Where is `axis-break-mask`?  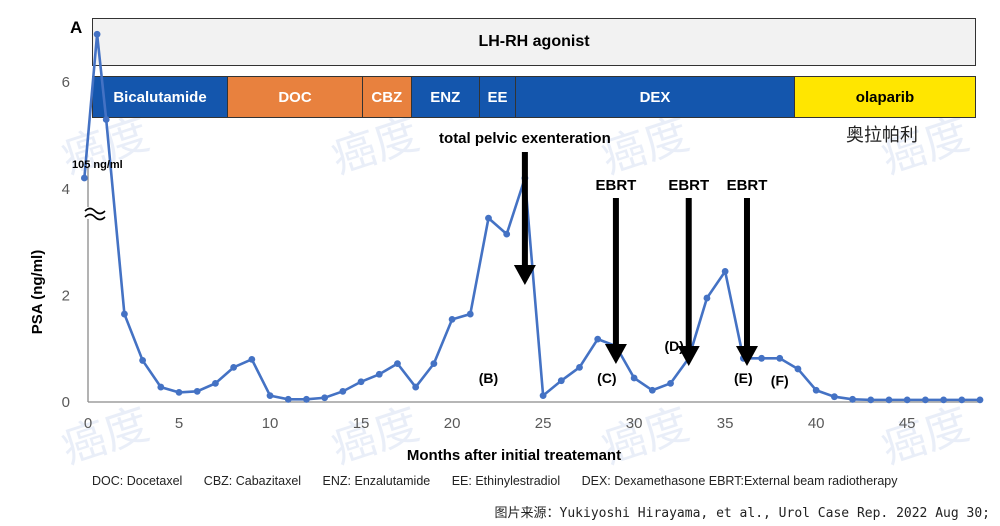 axis-break-mask is located at coordinates (96, 213).